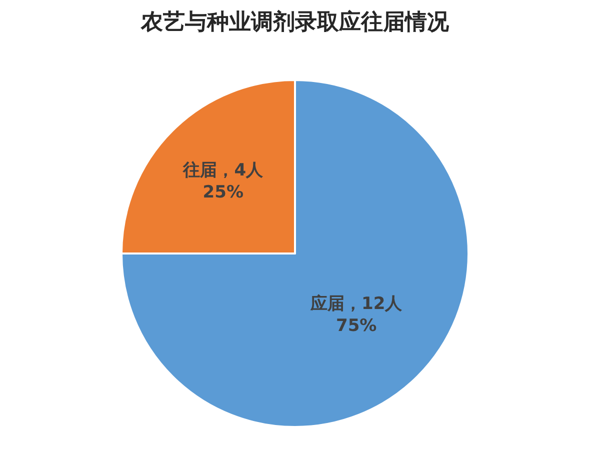 This screenshot has width=590, height=452. What do you see at coordinates (223, 181) in the screenshot?
I see `slice-label: 往届，4人 25%` at bounding box center [223, 181].